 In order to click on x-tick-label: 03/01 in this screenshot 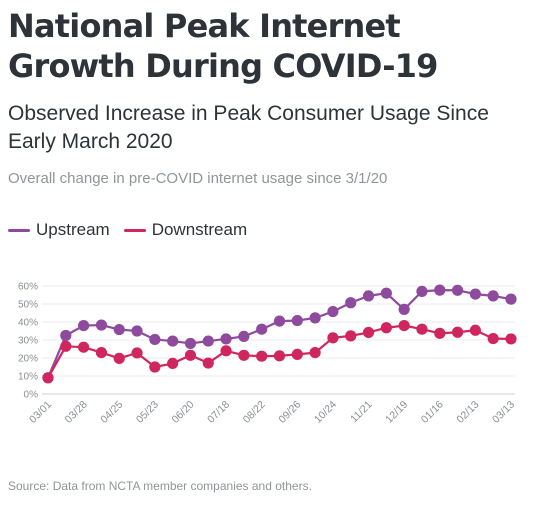, I will do `click(40, 412)`.